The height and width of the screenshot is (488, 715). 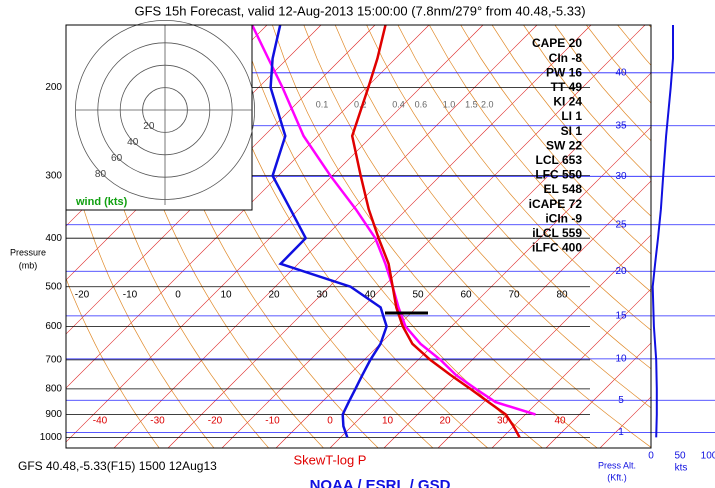 What do you see at coordinates (662, 231) in the screenshot?
I see `wind-speed-line` at bounding box center [662, 231].